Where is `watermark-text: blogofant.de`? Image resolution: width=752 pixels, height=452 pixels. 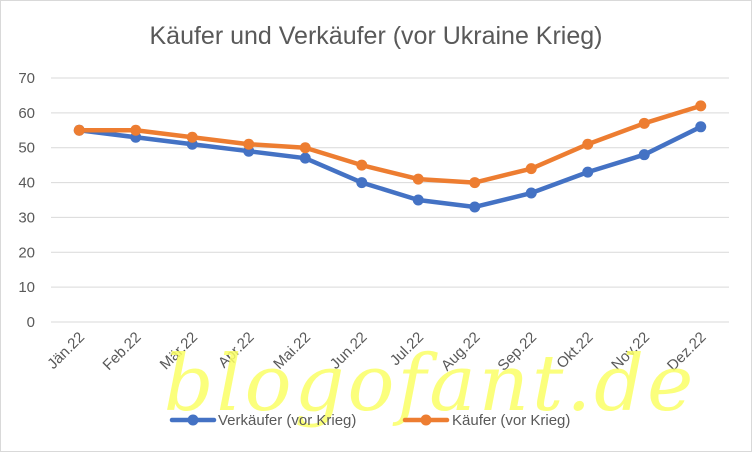 watermark-text: blogofant.de is located at coordinates (430, 384).